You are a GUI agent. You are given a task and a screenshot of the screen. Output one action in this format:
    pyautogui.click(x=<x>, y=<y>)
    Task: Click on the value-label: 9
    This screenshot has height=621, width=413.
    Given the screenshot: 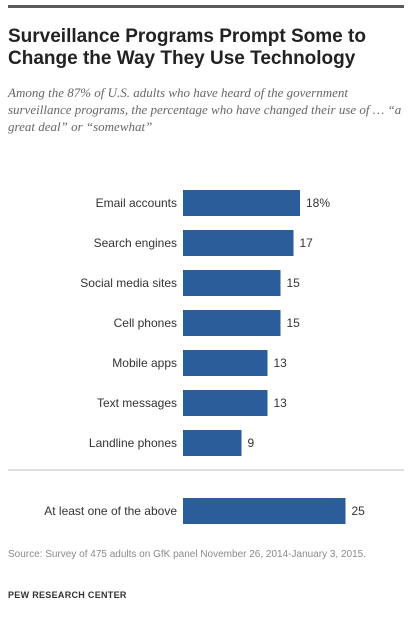 What is the action you would take?
    pyautogui.click(x=251, y=443)
    